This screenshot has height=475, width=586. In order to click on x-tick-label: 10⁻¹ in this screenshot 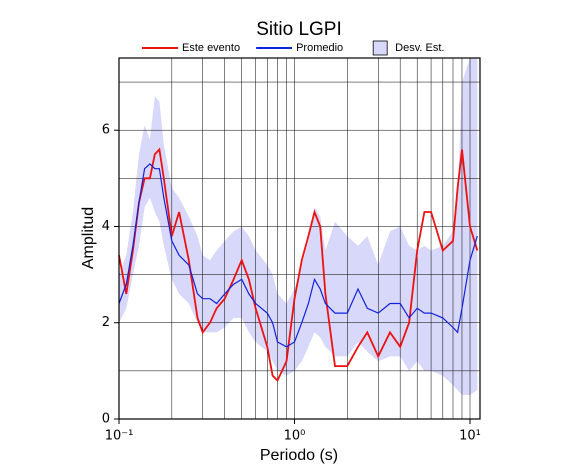, I will do `click(119, 436)`.